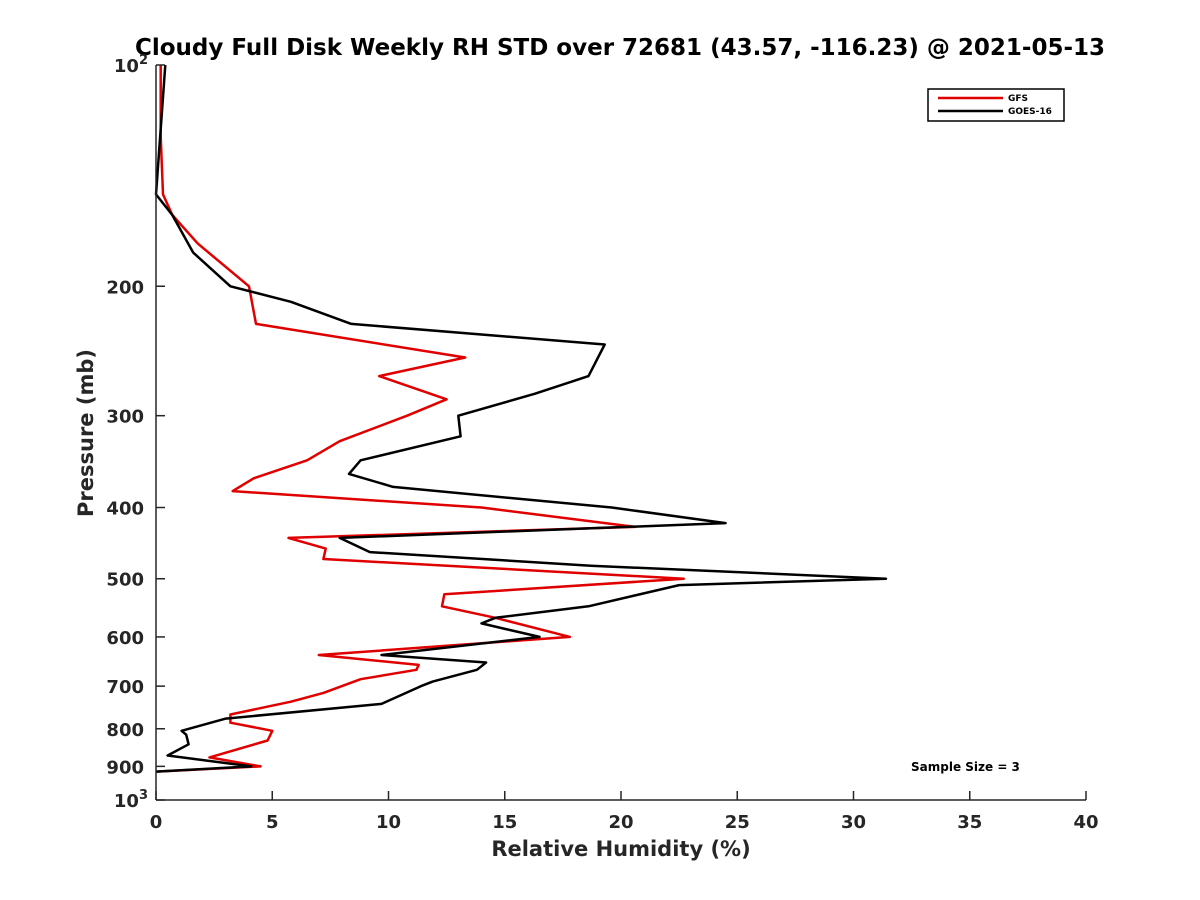  What do you see at coordinates (1018, 99) in the screenshot?
I see `legend-label-gfs: GFS` at bounding box center [1018, 99].